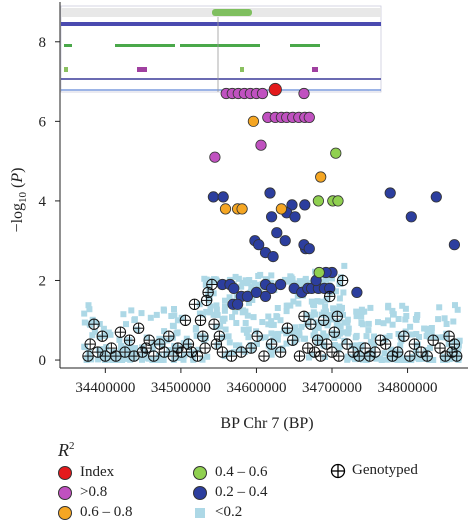 This screenshot has height=526, width=474. I want to click on legend-item-index: Index, so click(86, 472).